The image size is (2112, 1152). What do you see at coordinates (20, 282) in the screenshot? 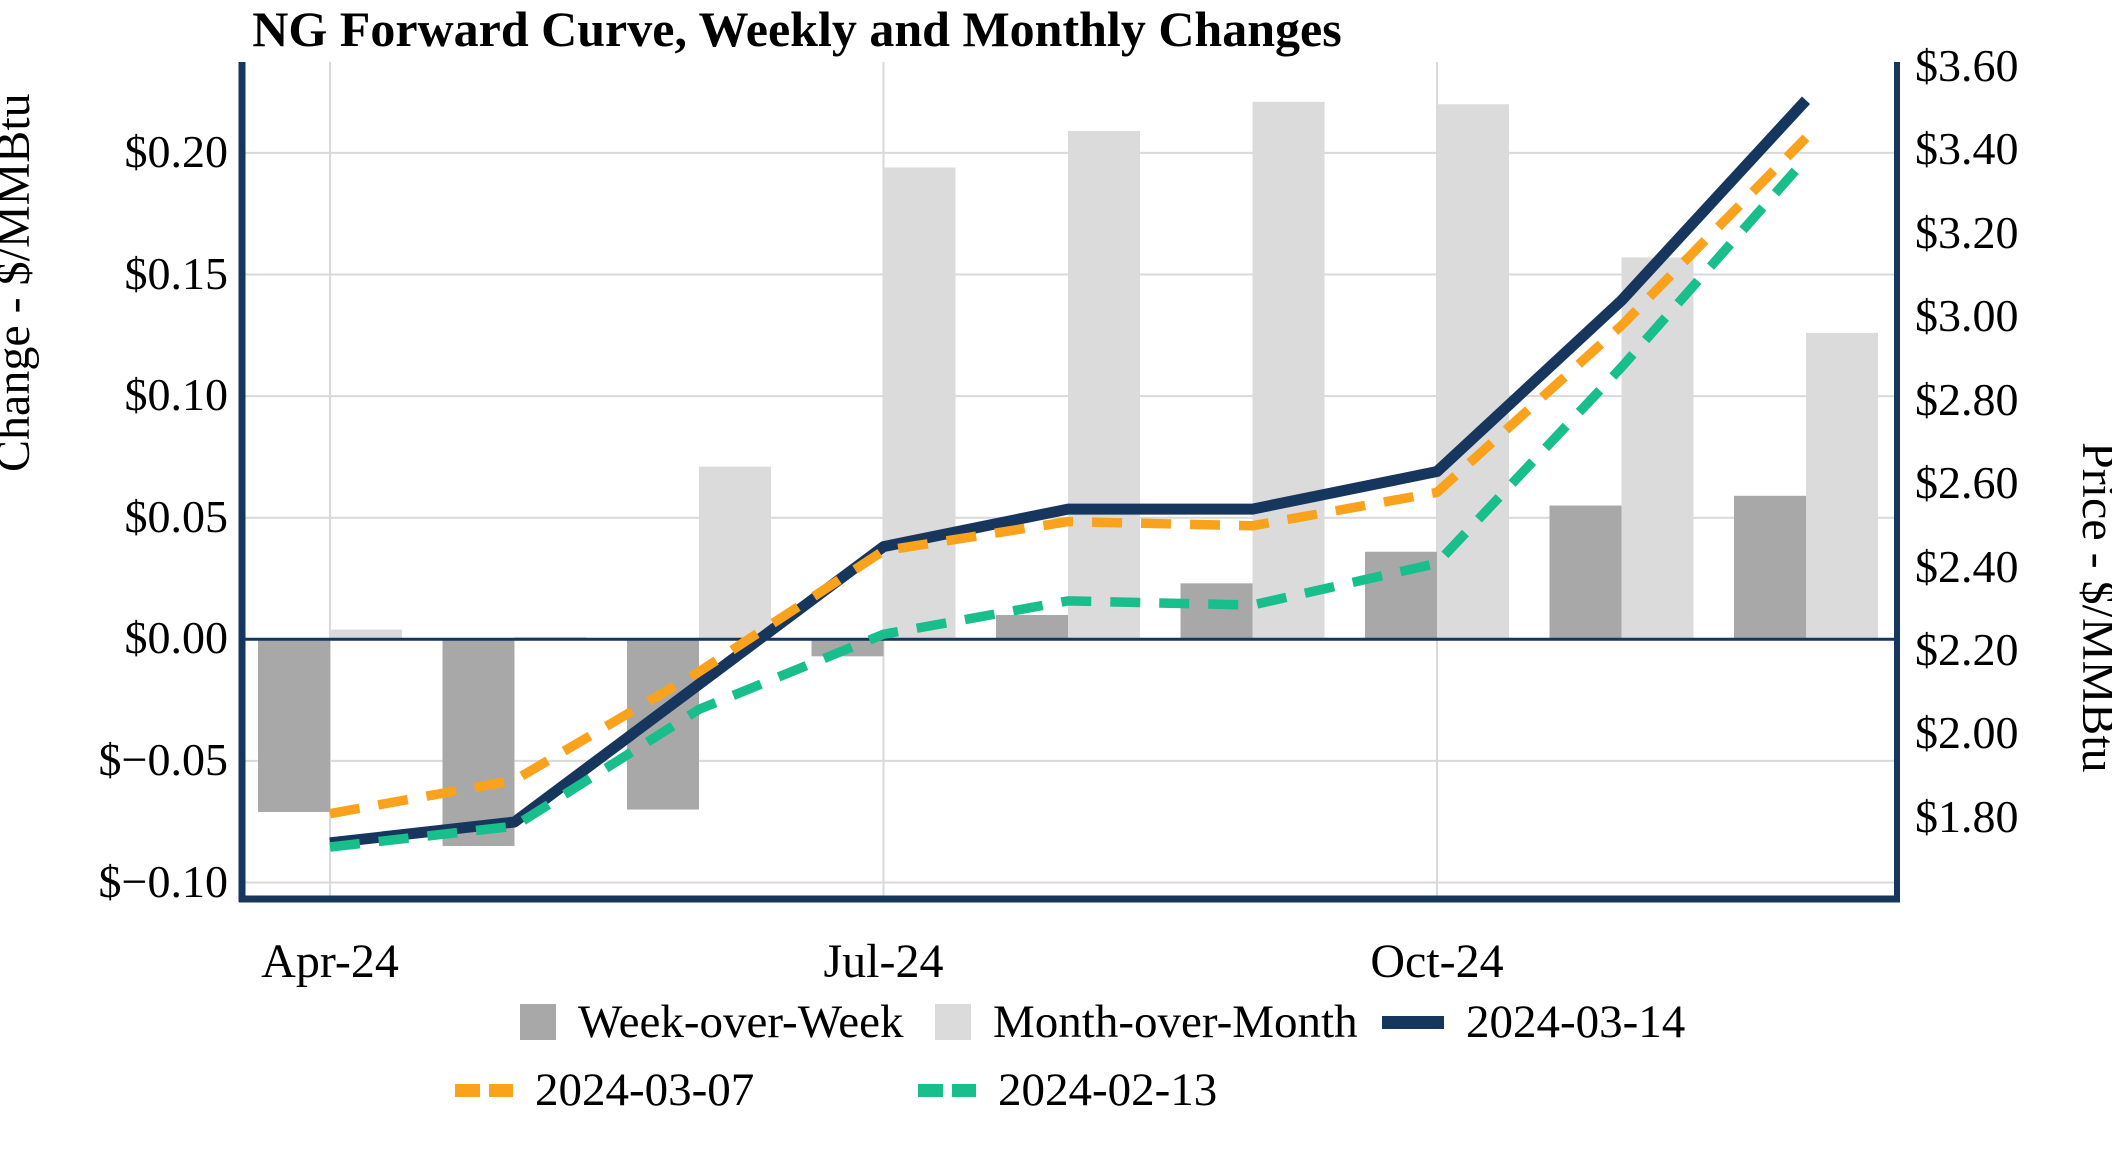
I see `left-axis-title: Change - $/MMBtu` at bounding box center [20, 282].